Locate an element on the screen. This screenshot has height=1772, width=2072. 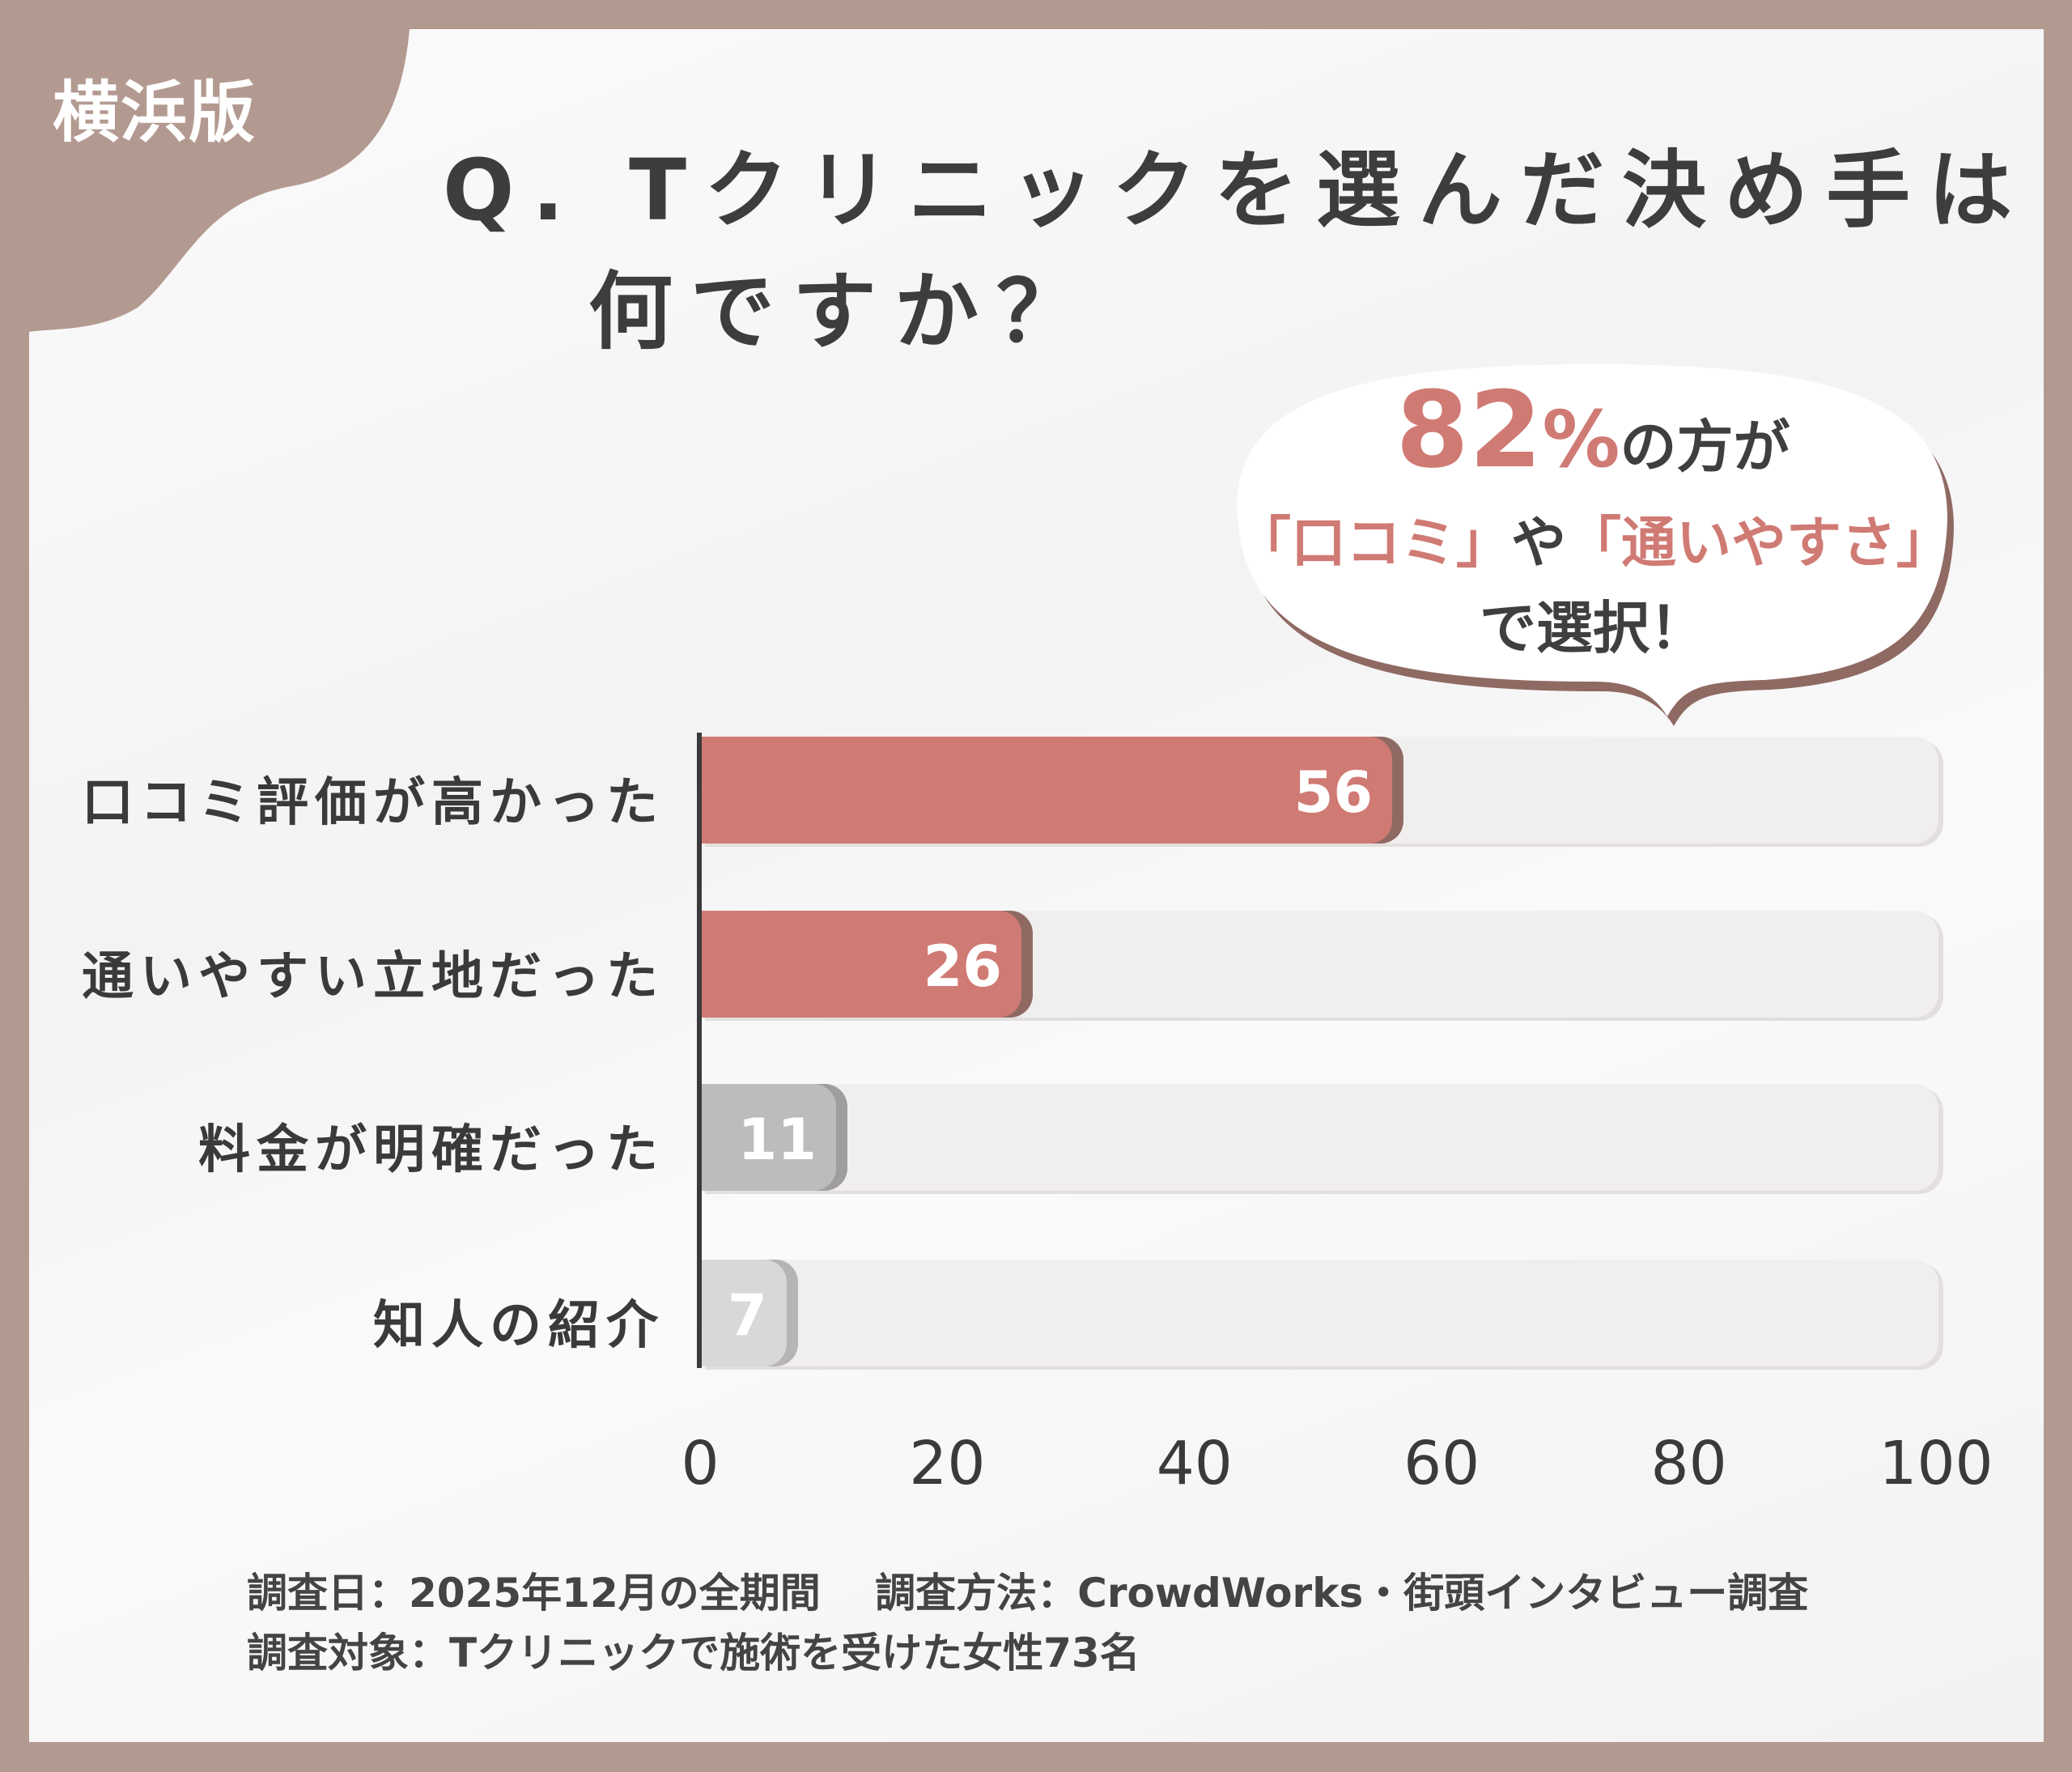
bar-value-label: 56 is located at coordinates (1333, 793).